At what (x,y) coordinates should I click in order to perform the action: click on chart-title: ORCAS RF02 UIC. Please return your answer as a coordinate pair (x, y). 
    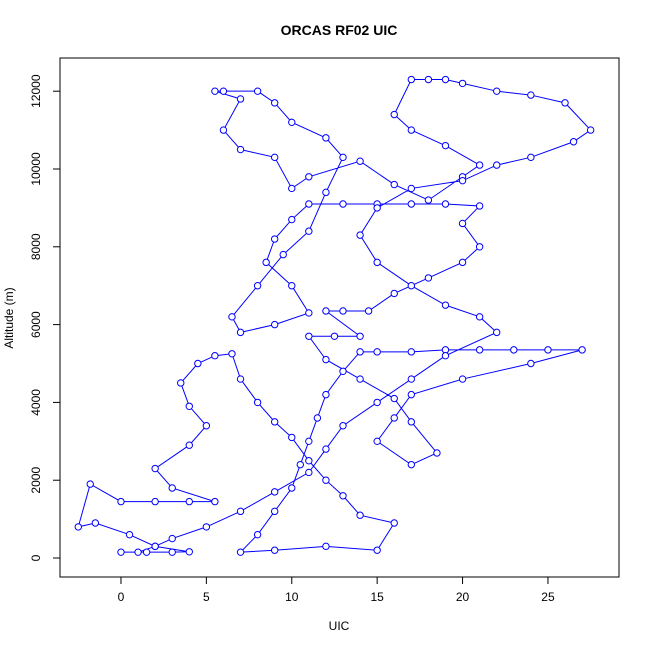
    Looking at the image, I should click on (339, 30).